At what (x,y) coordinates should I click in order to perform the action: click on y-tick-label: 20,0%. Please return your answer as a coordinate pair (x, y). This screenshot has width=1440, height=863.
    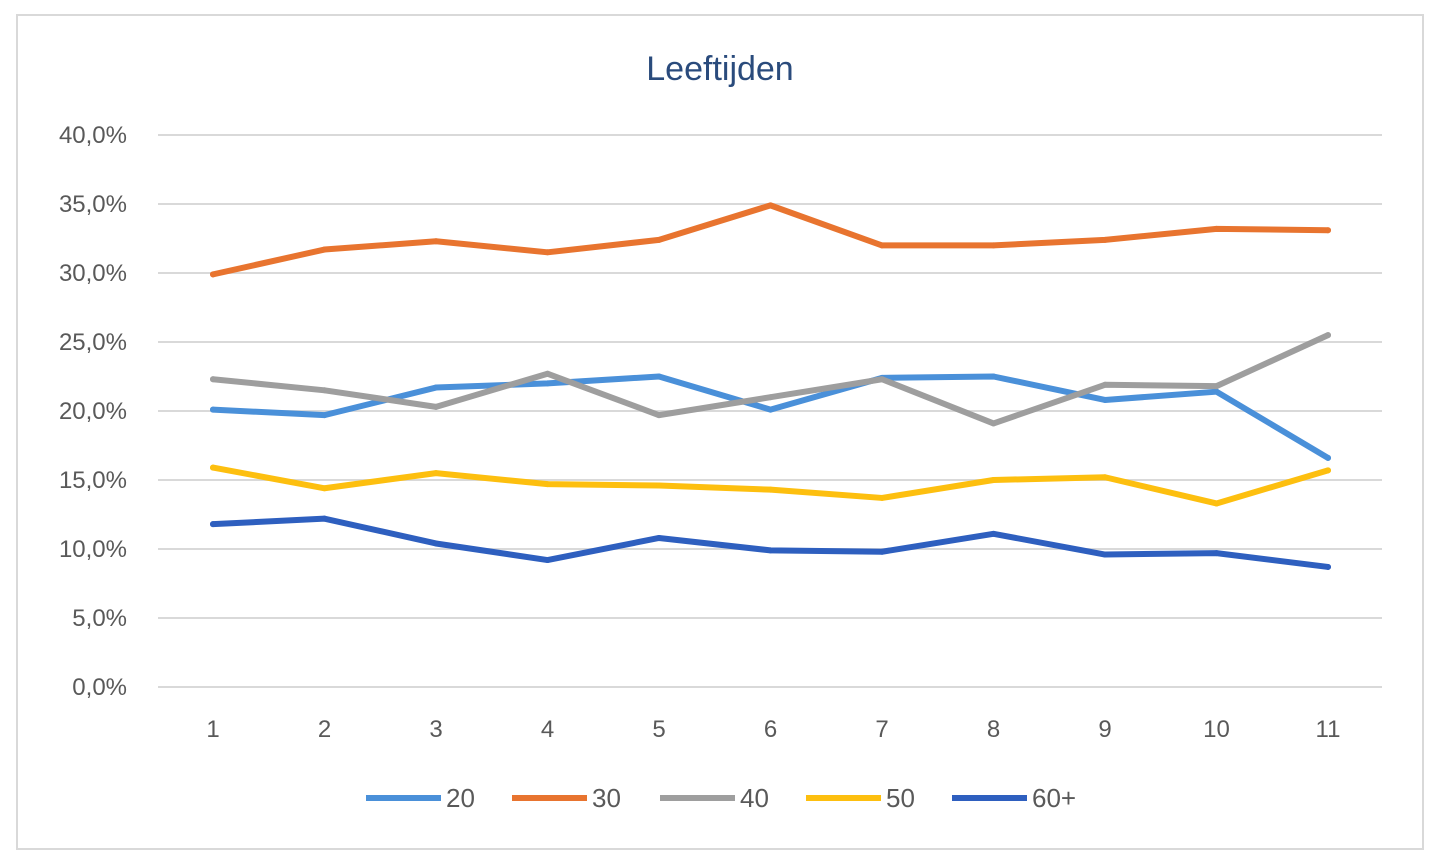
    Looking at the image, I should click on (93, 411).